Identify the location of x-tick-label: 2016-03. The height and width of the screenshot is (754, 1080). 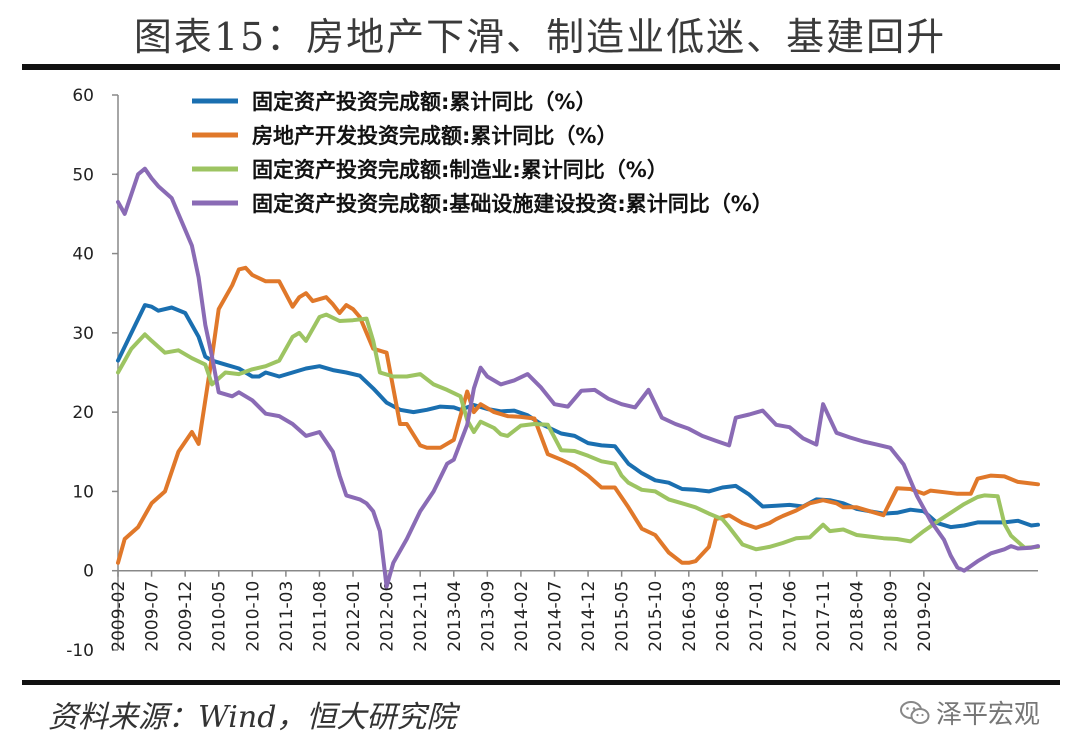
(690, 616).